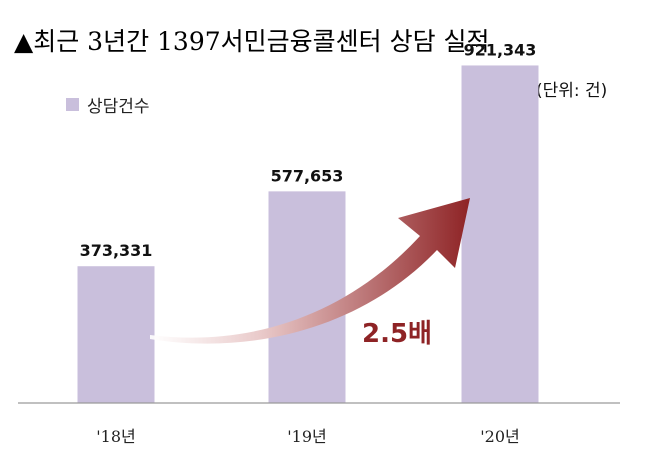  I want to click on chart-title: ▲최근 3년간 1397서민금융콜센터 상담 실적, so click(252, 41).